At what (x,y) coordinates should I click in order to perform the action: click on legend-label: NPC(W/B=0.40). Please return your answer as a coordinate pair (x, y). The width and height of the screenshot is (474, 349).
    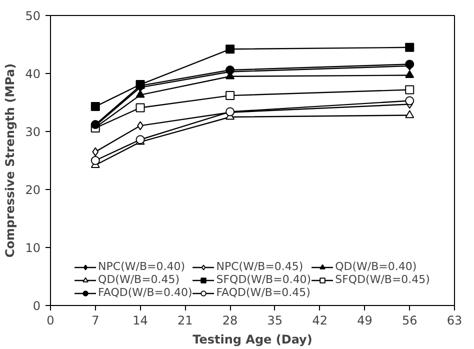
    Looking at the image, I should click on (142, 266).